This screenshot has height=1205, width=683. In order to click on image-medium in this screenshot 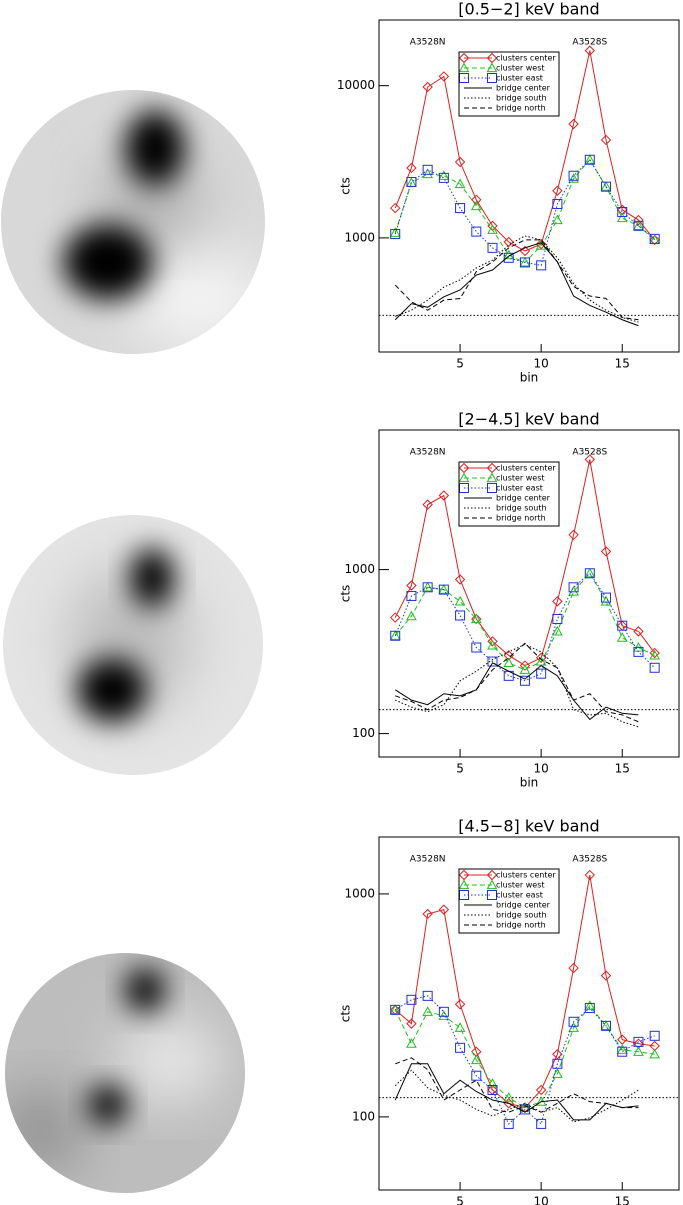, I will do `click(133, 645)`.